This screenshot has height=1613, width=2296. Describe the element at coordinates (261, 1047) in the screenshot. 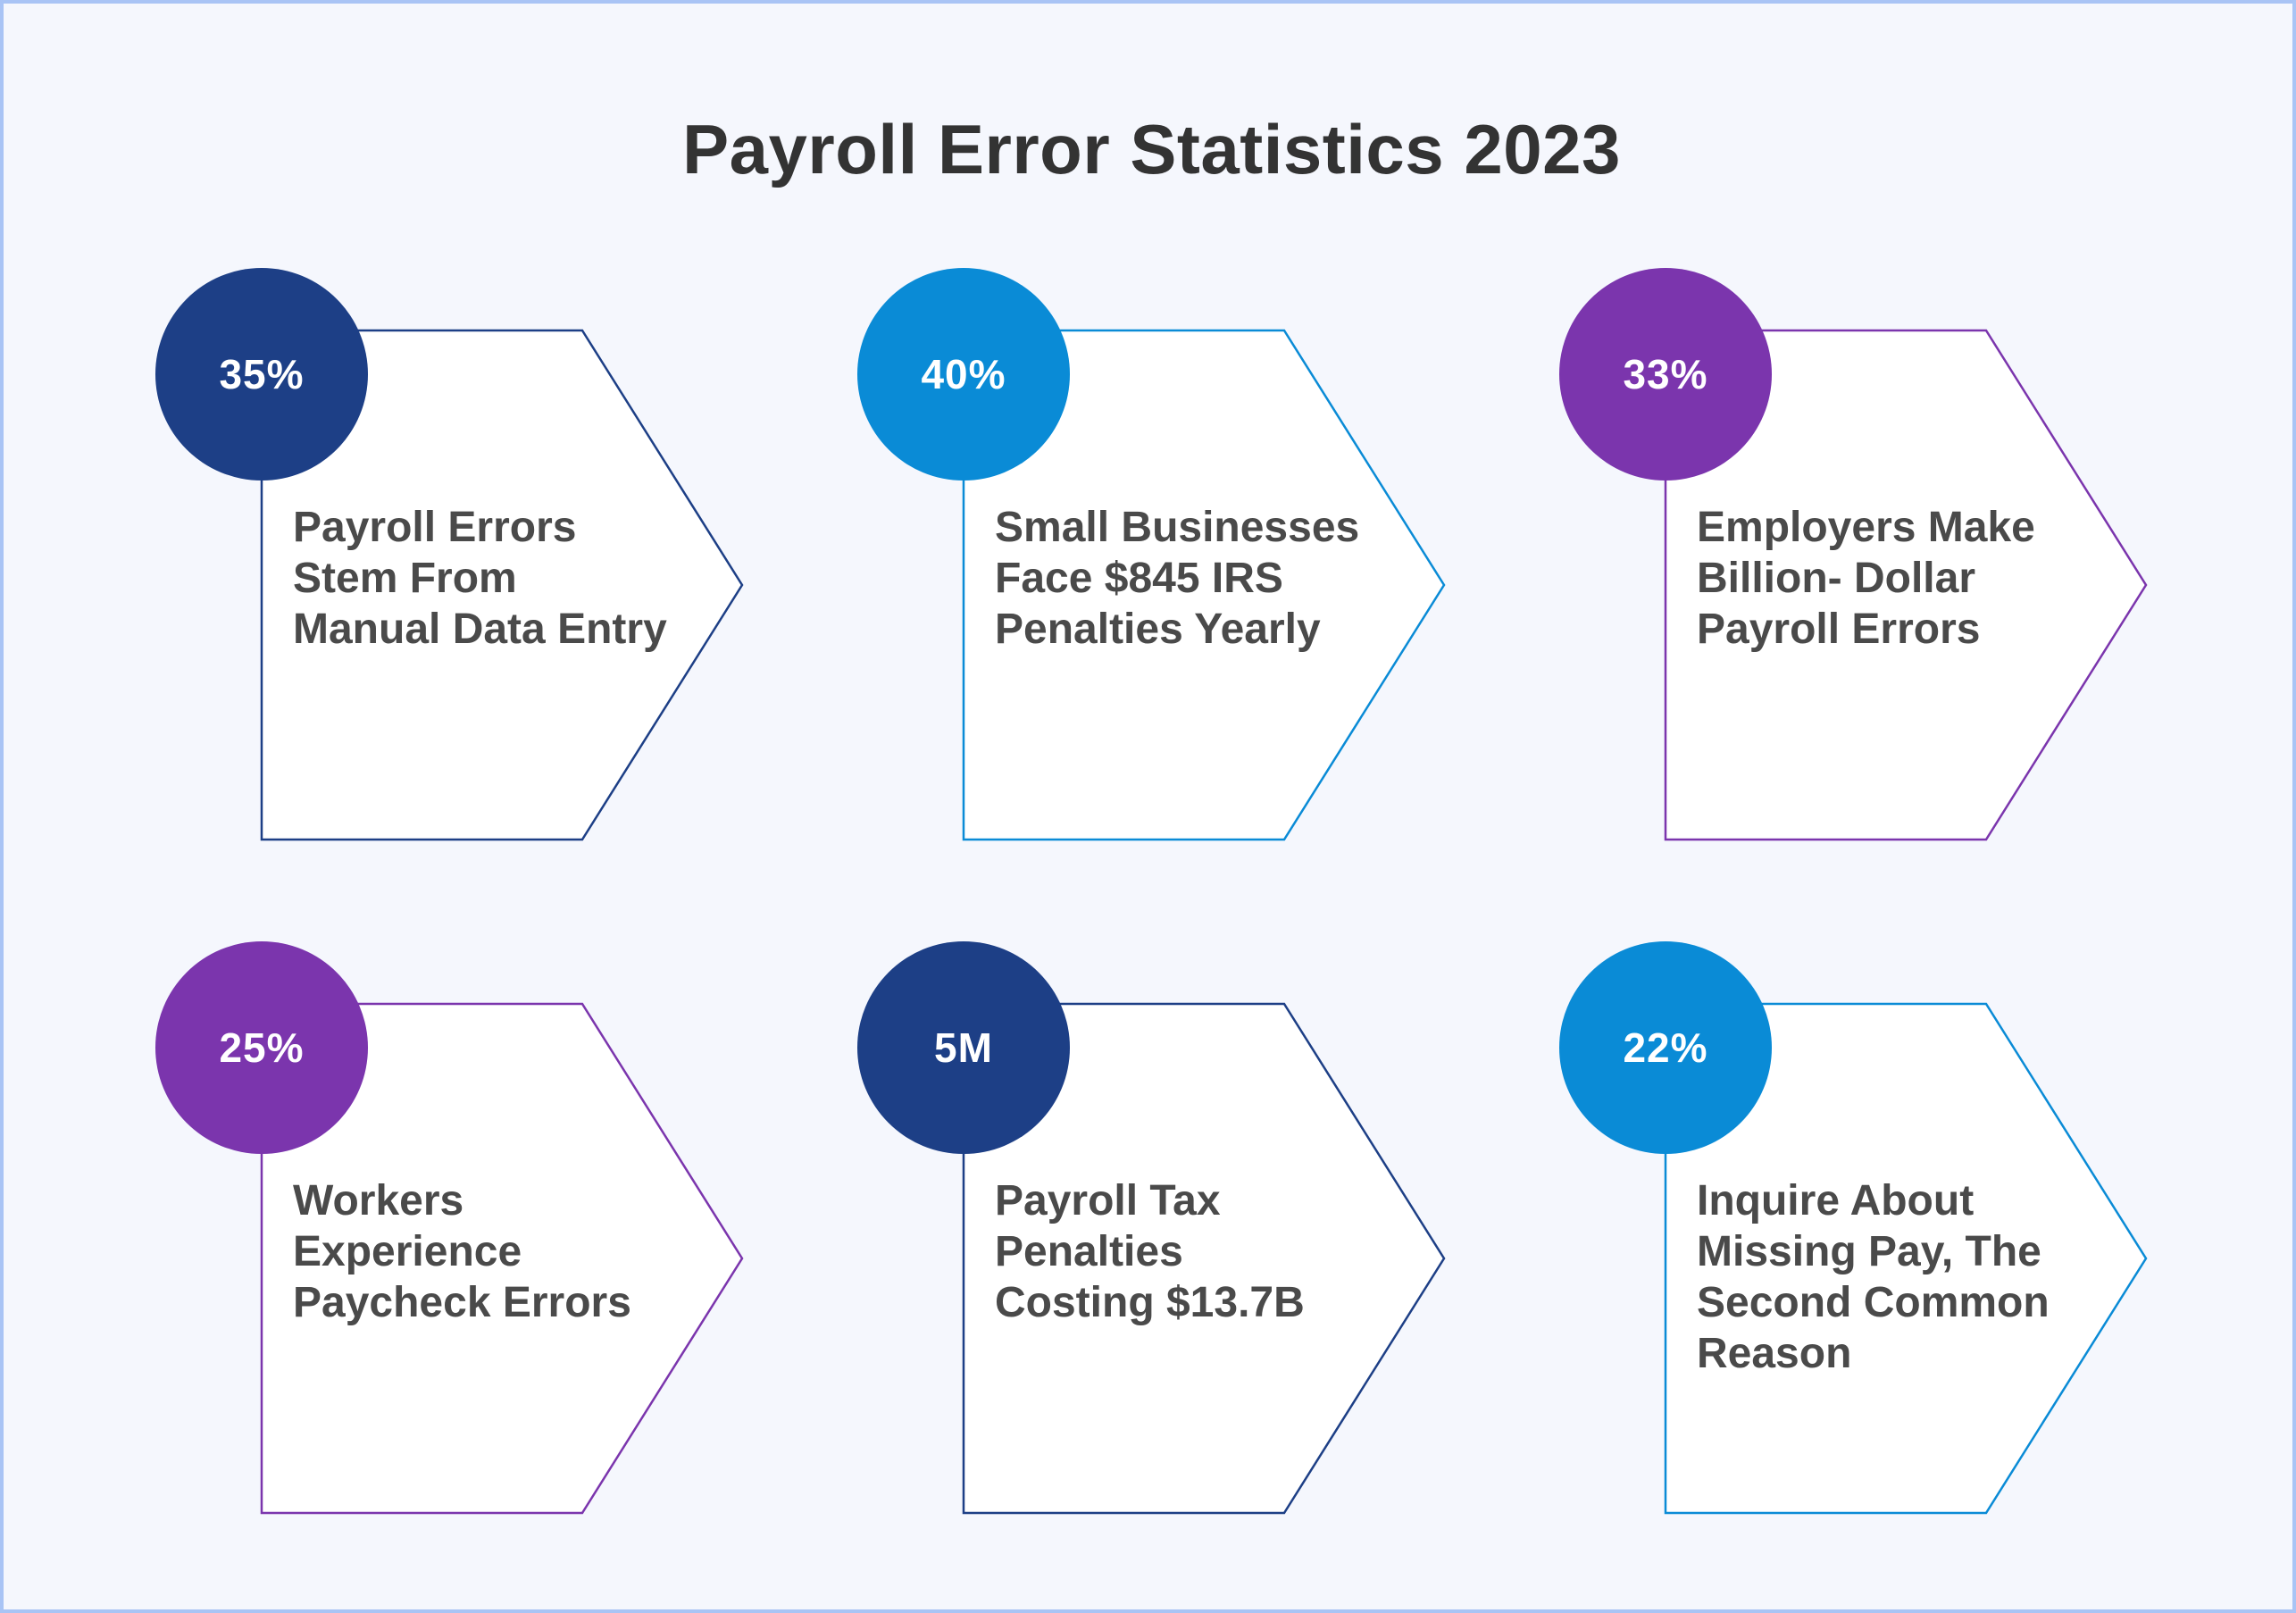

I see `stat-value-badge: 25%` at that location.